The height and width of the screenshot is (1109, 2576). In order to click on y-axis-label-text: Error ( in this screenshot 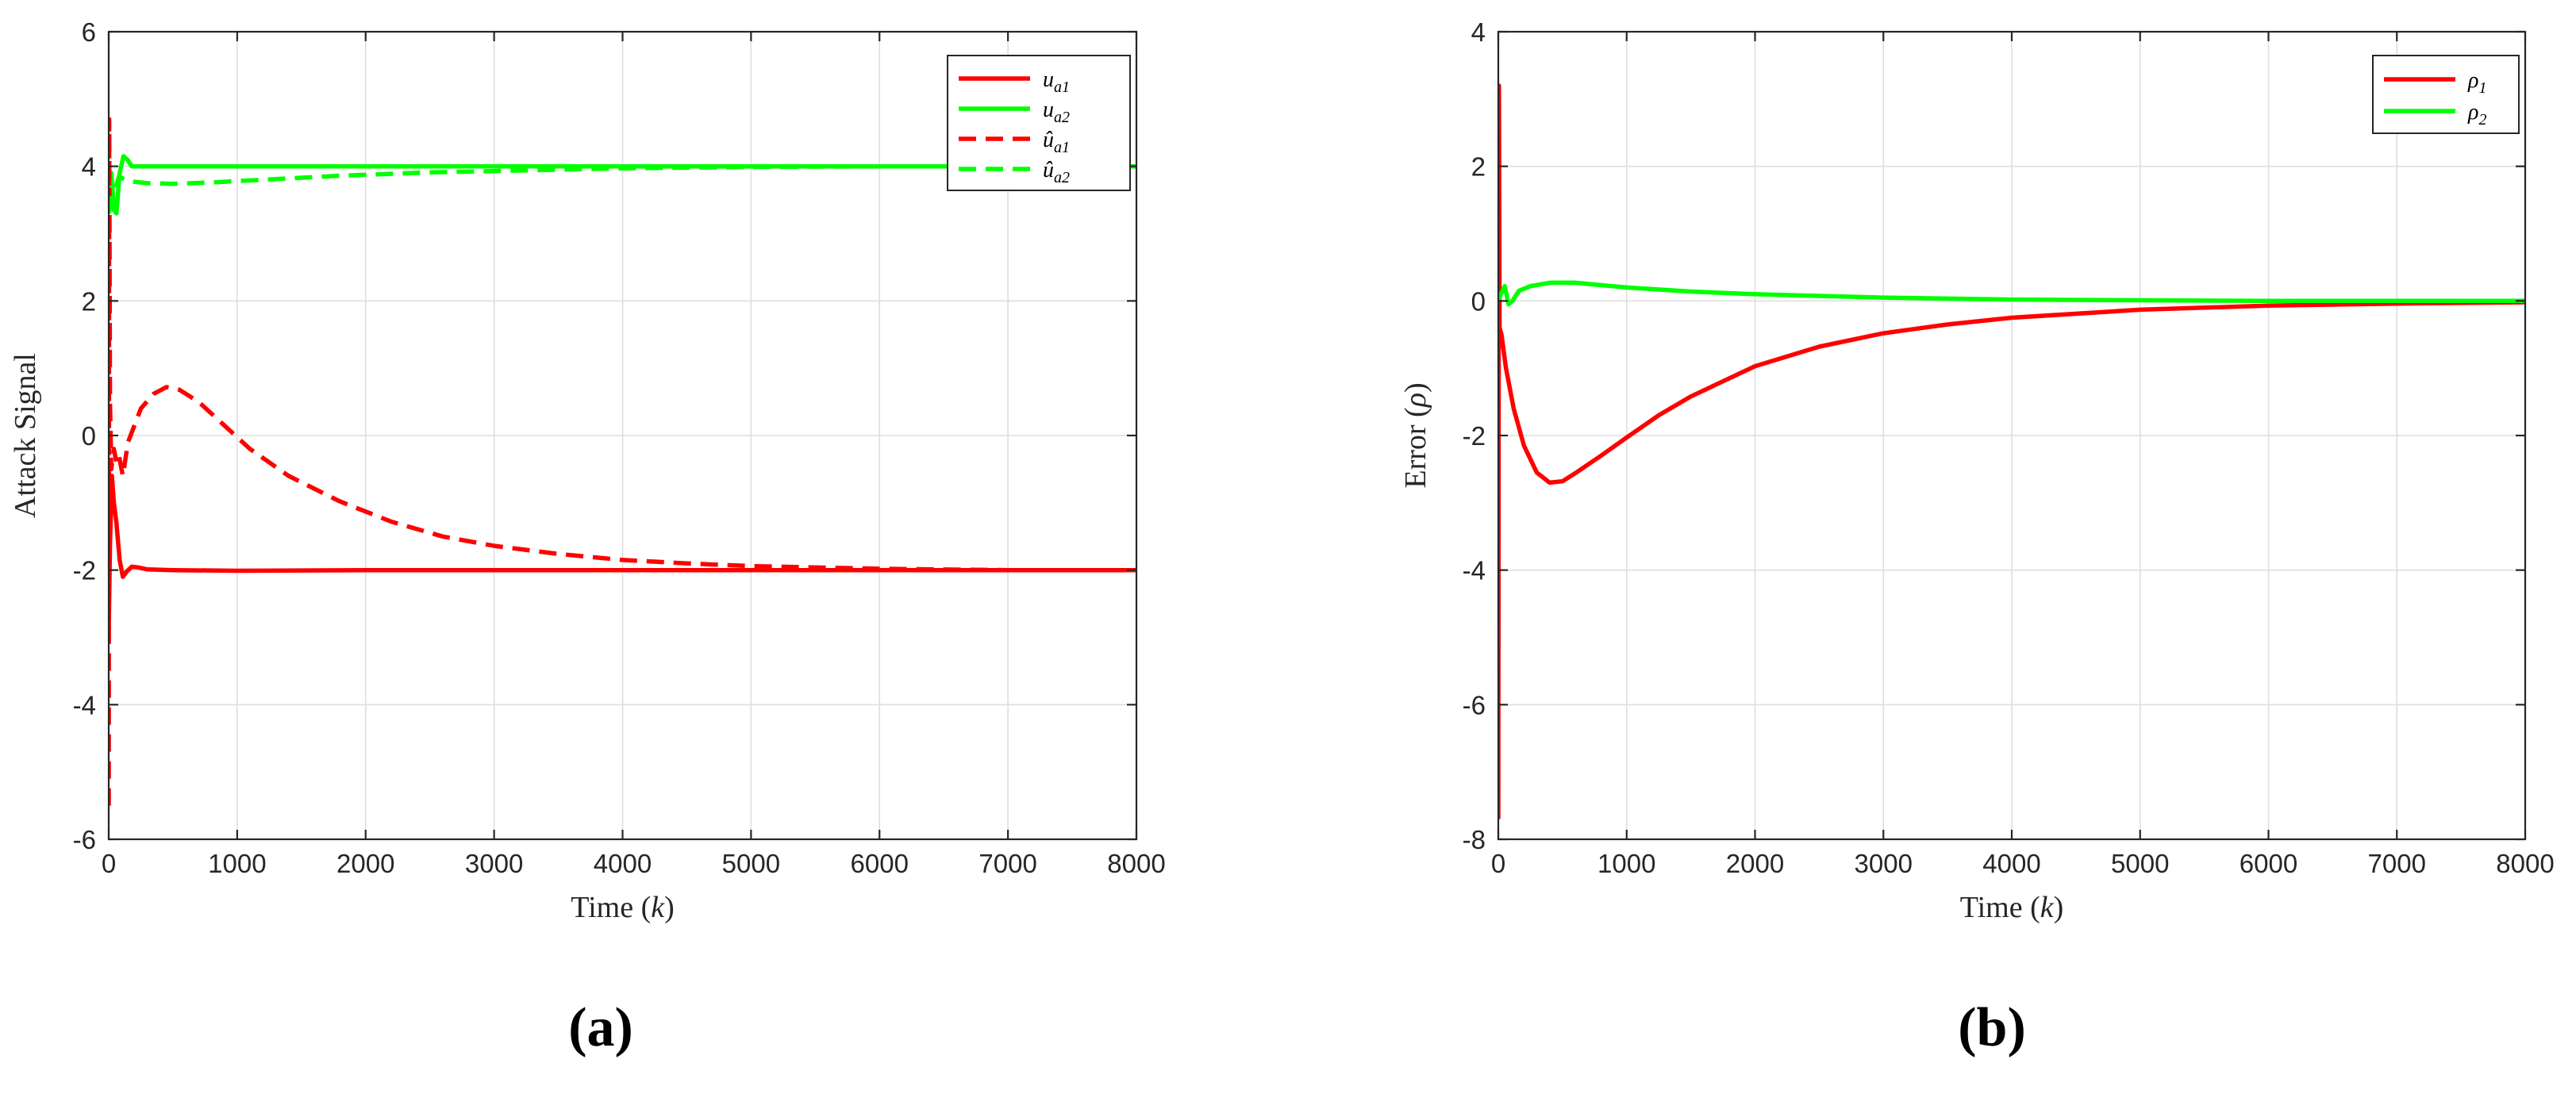, I will do `click(1415, 447)`.